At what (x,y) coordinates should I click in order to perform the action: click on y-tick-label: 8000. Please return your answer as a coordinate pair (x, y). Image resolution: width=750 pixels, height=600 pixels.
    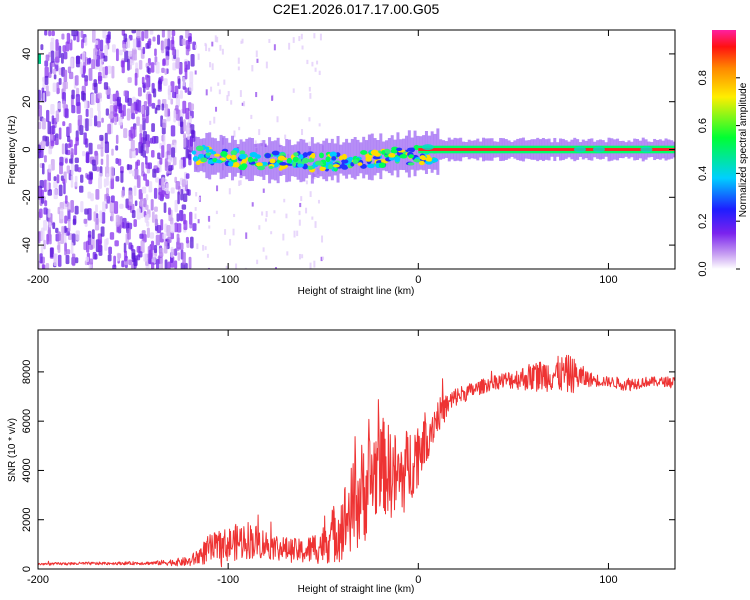
    Looking at the image, I should click on (27, 372).